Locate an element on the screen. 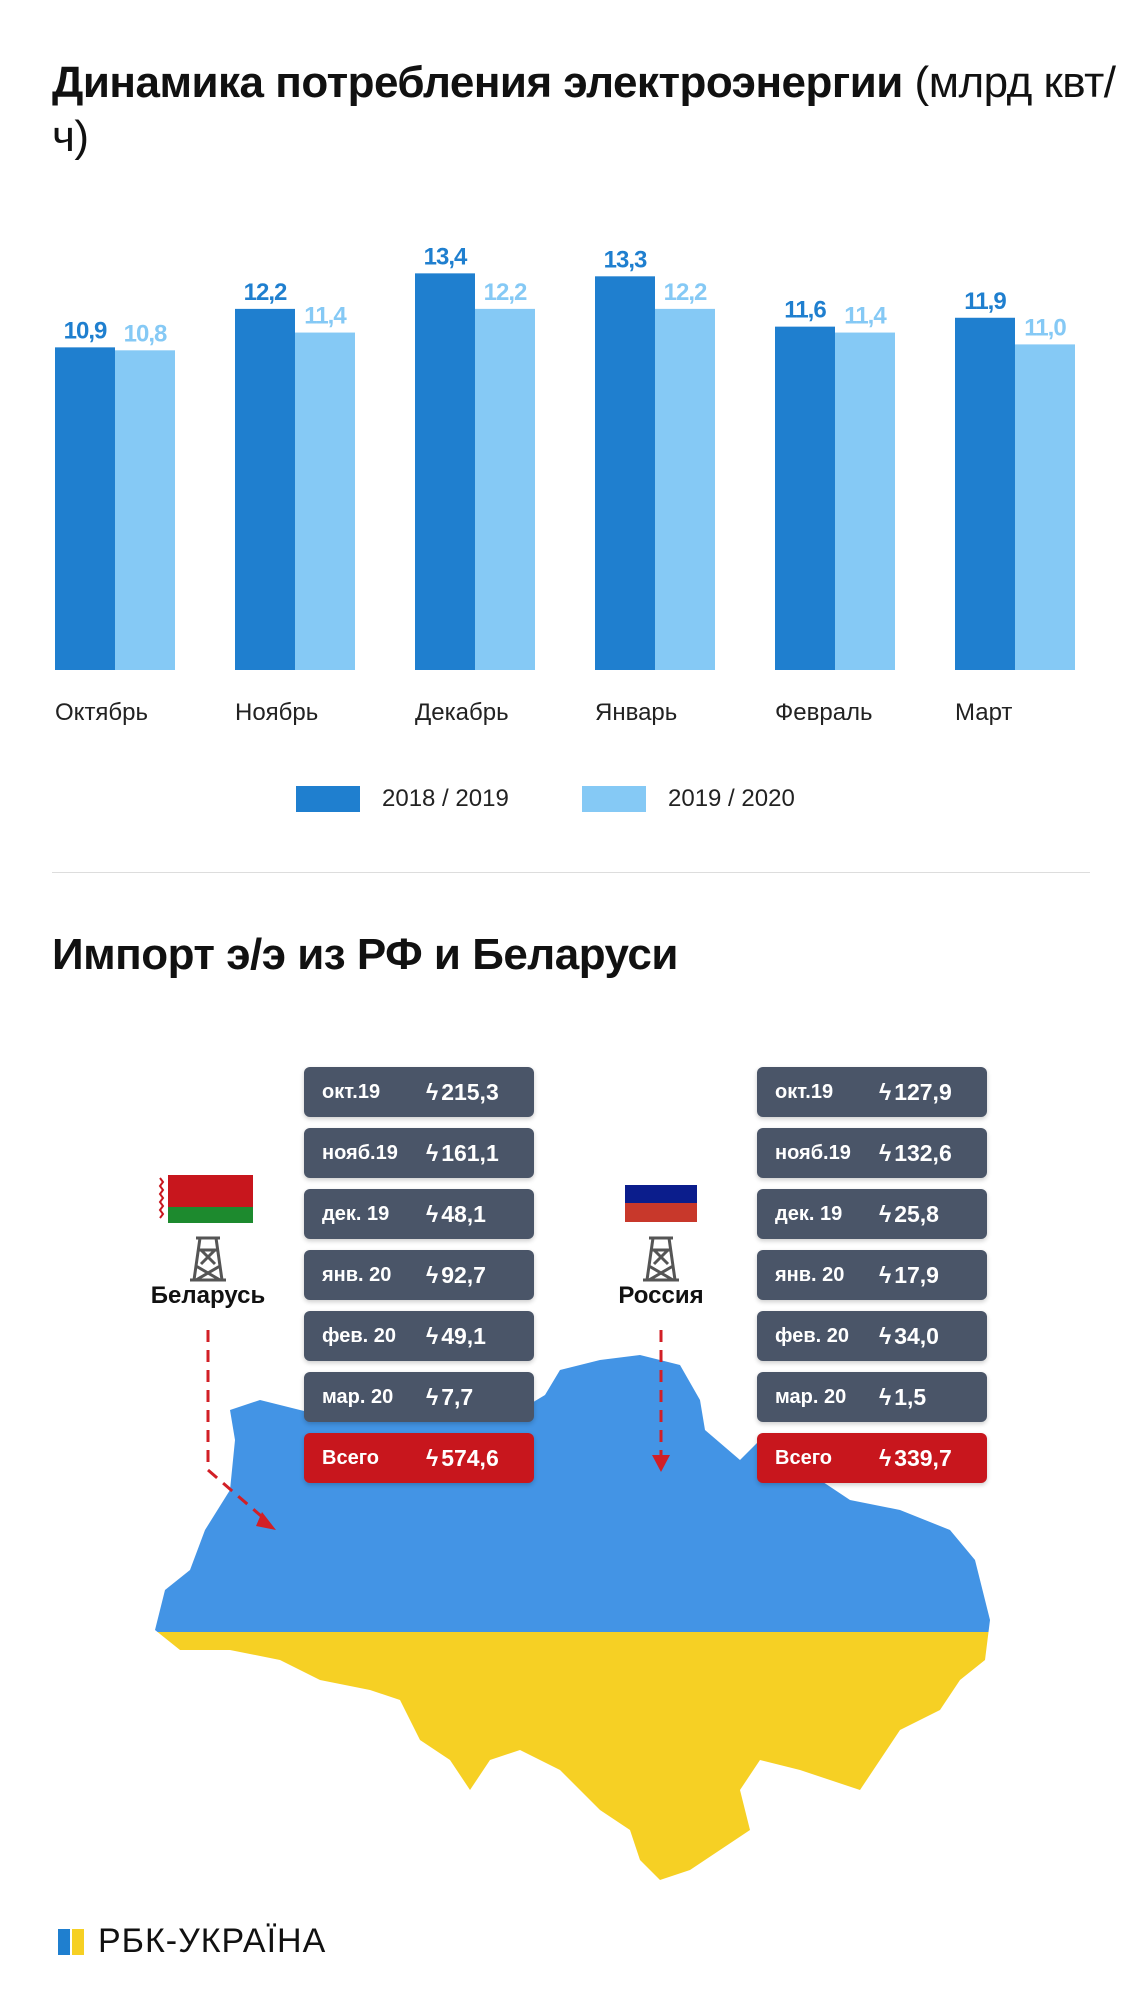 This screenshot has height=2000, width=1126. belarus-month-row: мар. 20 7,7 is located at coordinates (419, 1397).